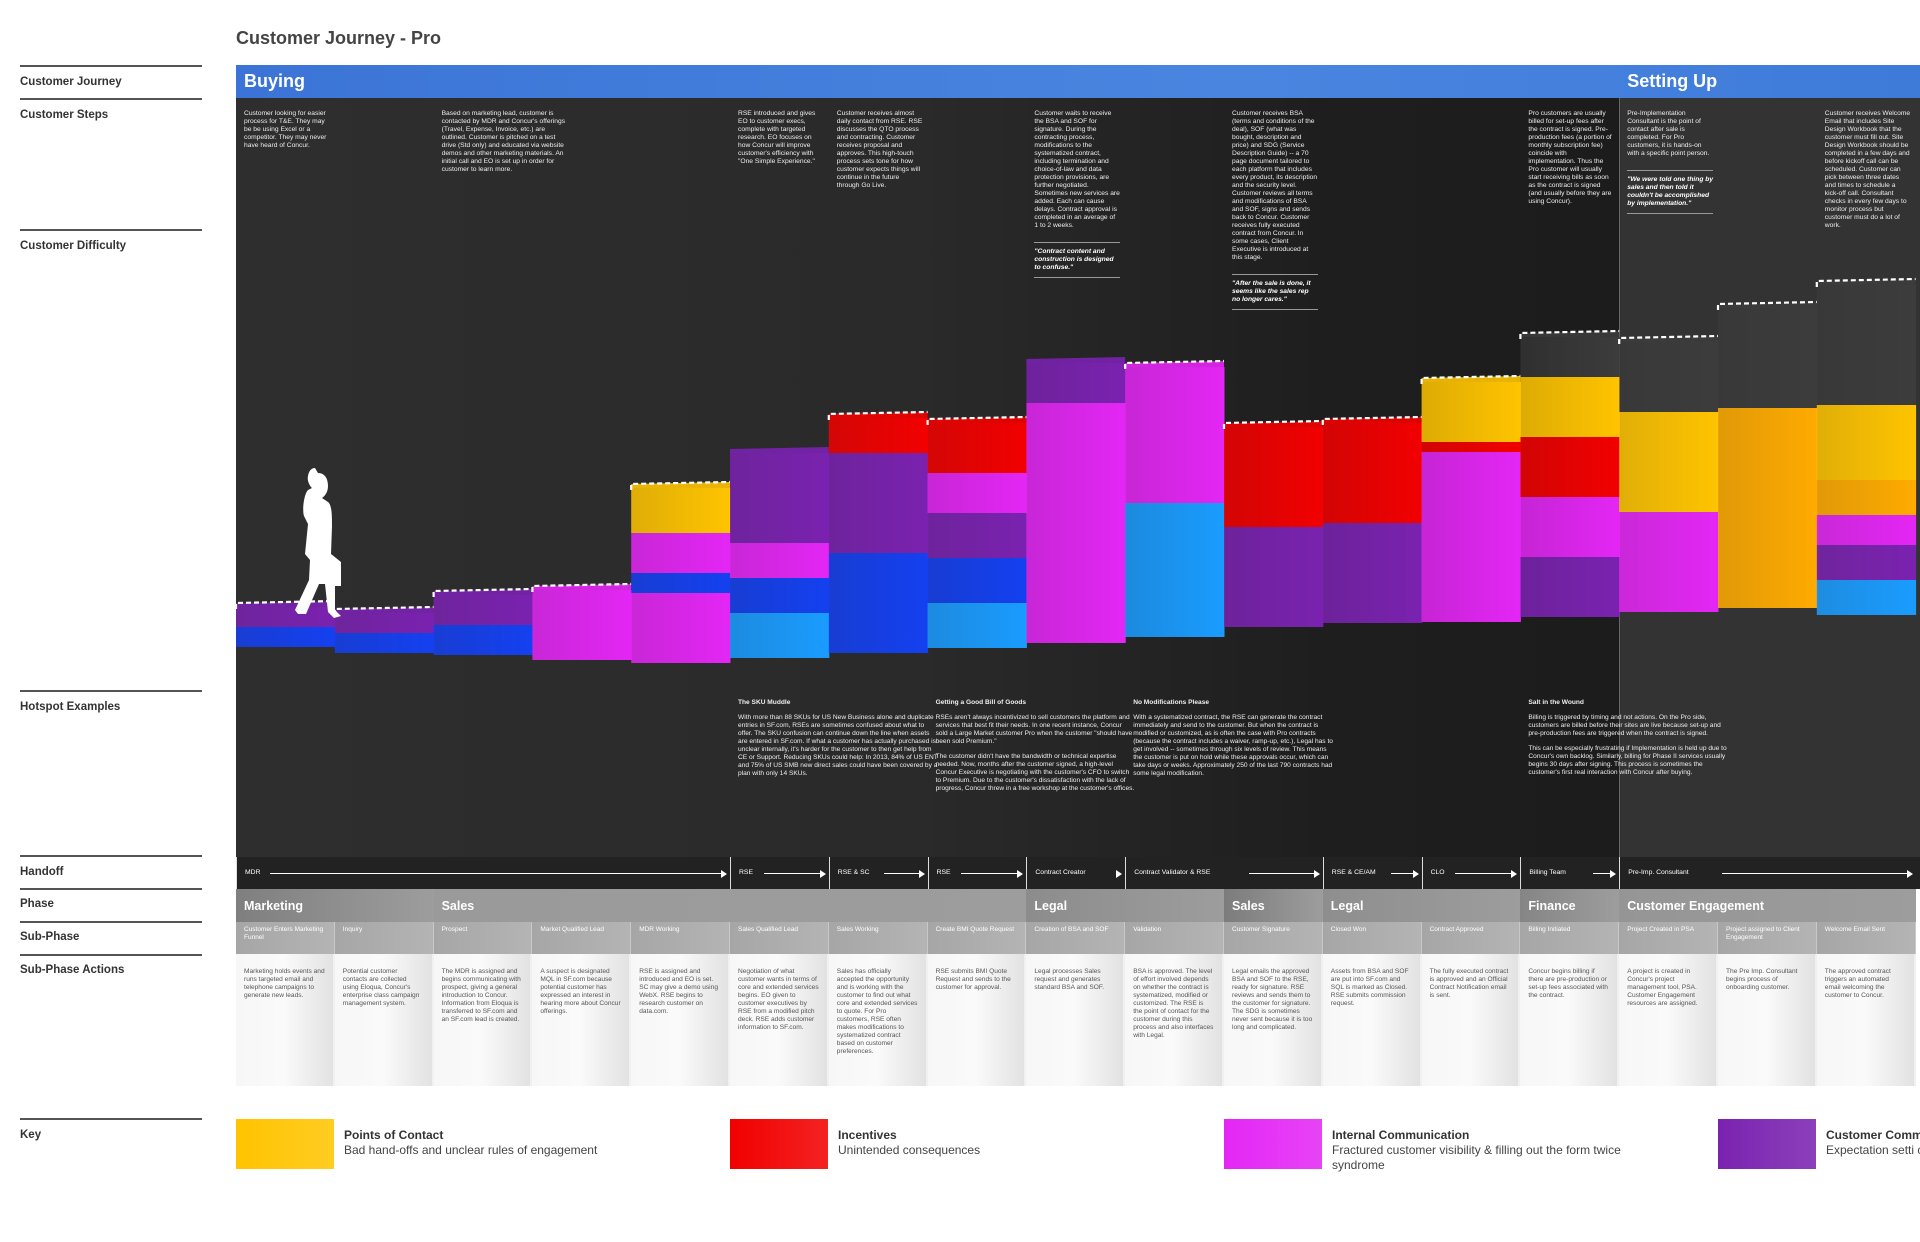  What do you see at coordinates (72, 970) in the screenshot?
I see `row-label-sub-phase-actions: Sub-Phase Actions` at bounding box center [72, 970].